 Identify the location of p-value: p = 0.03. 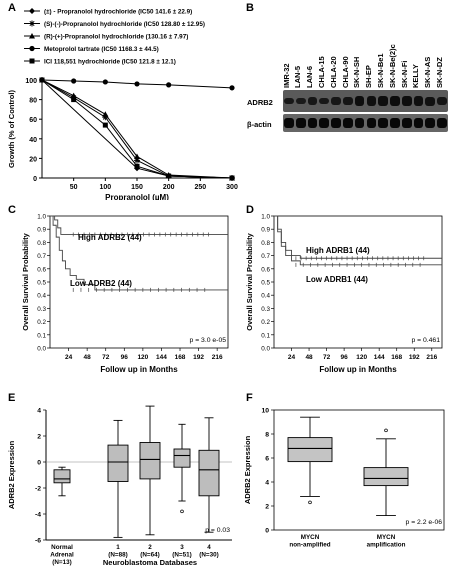
(217, 530).